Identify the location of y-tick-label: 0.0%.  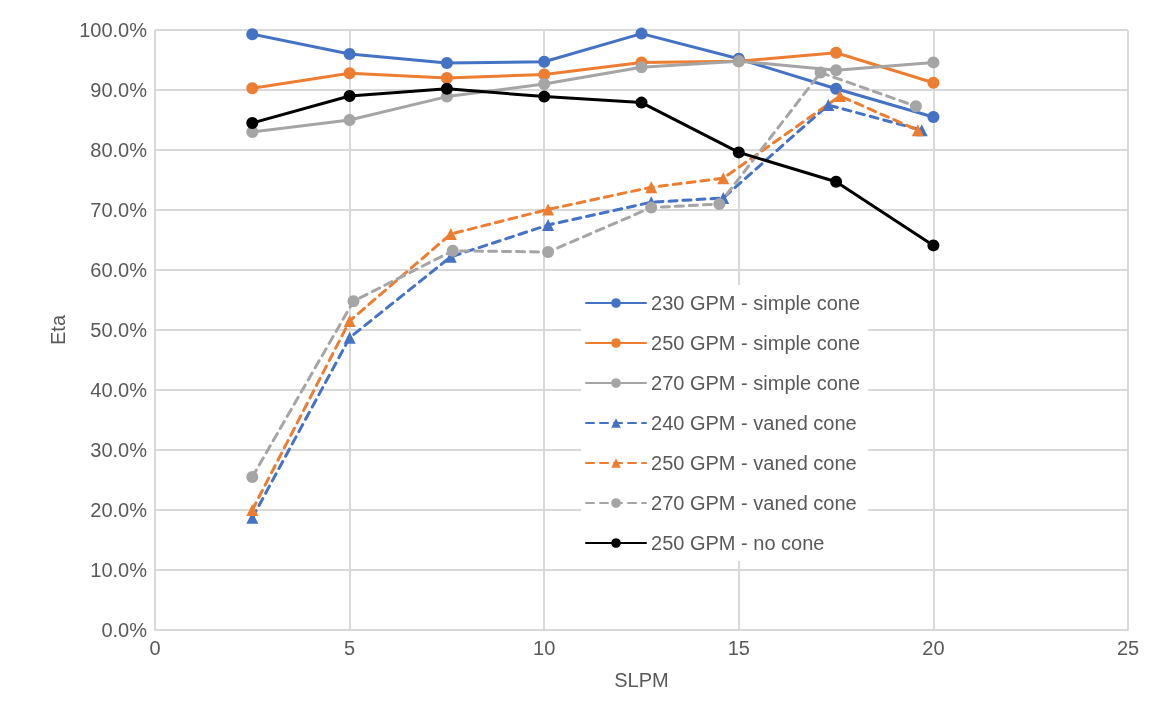
(124, 630).